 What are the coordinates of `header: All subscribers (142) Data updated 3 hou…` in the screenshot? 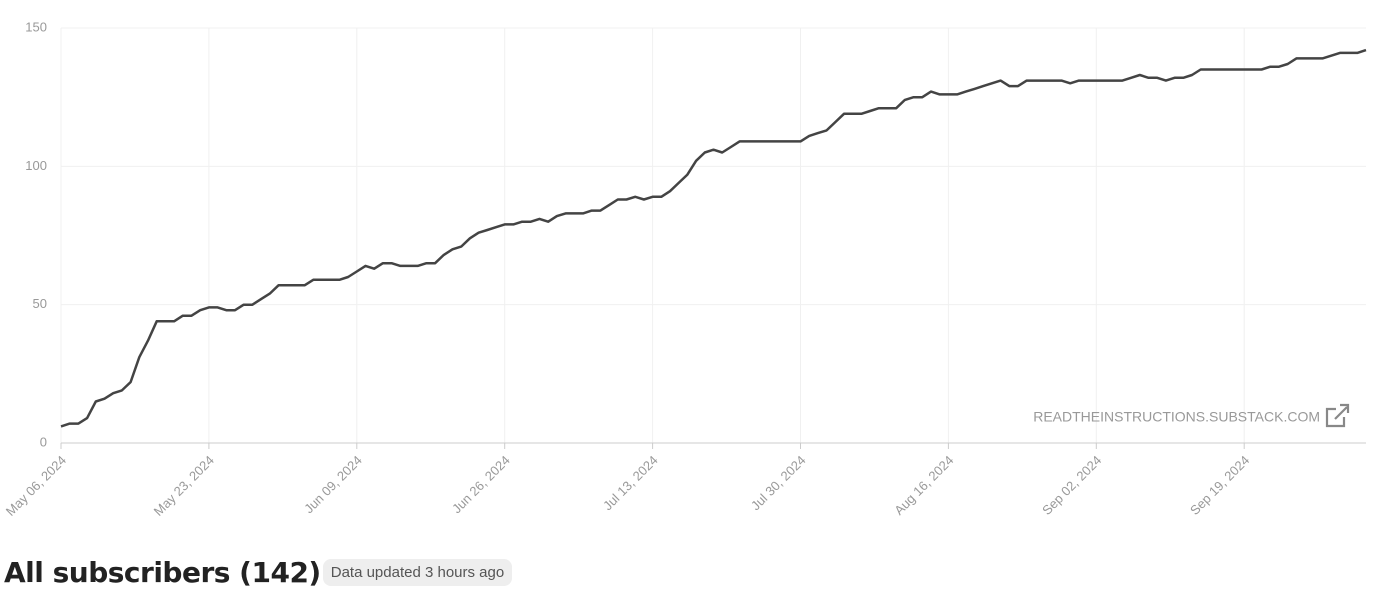 It's located at (258, 572).